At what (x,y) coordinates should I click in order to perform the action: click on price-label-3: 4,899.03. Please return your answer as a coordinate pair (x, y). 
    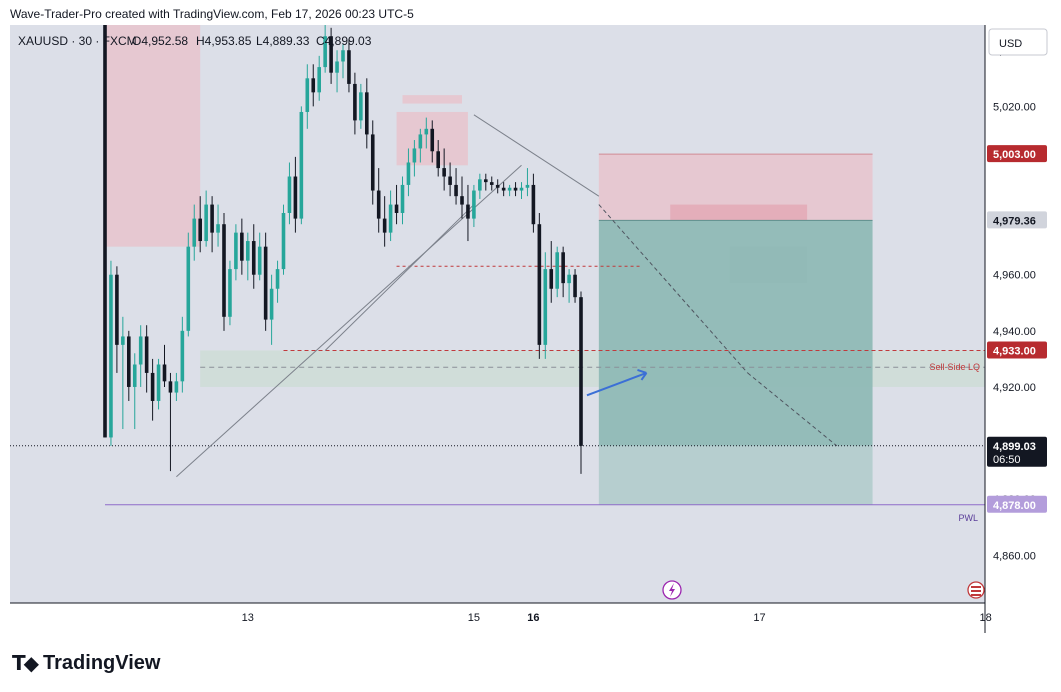
    Looking at the image, I should click on (1014, 447).